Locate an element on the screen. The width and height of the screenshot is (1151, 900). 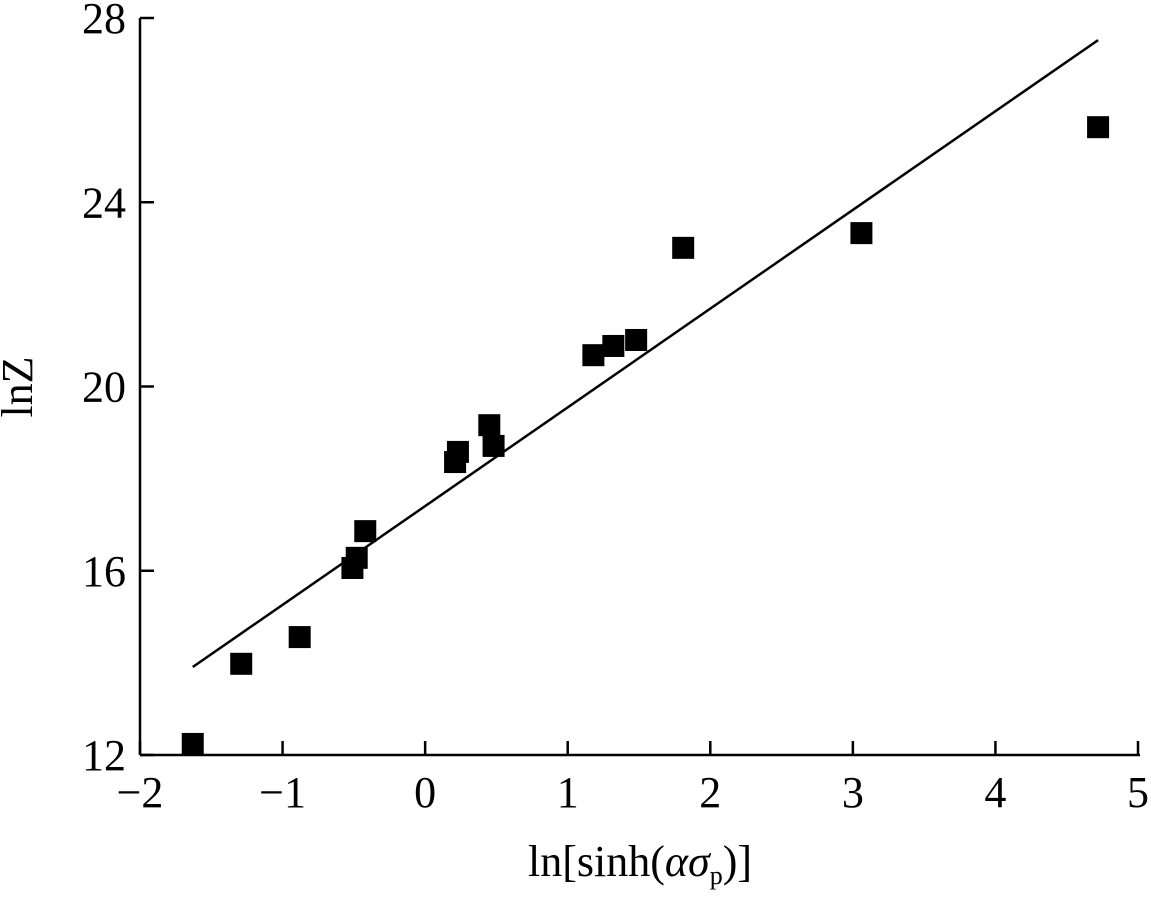
y-tick-label: 16 is located at coordinates (104, 571).